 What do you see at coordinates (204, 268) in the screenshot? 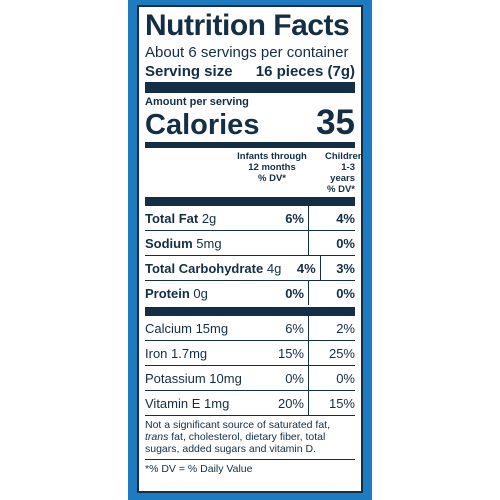
I see `nutrient-name: Total Carbohydrate` at bounding box center [204, 268].